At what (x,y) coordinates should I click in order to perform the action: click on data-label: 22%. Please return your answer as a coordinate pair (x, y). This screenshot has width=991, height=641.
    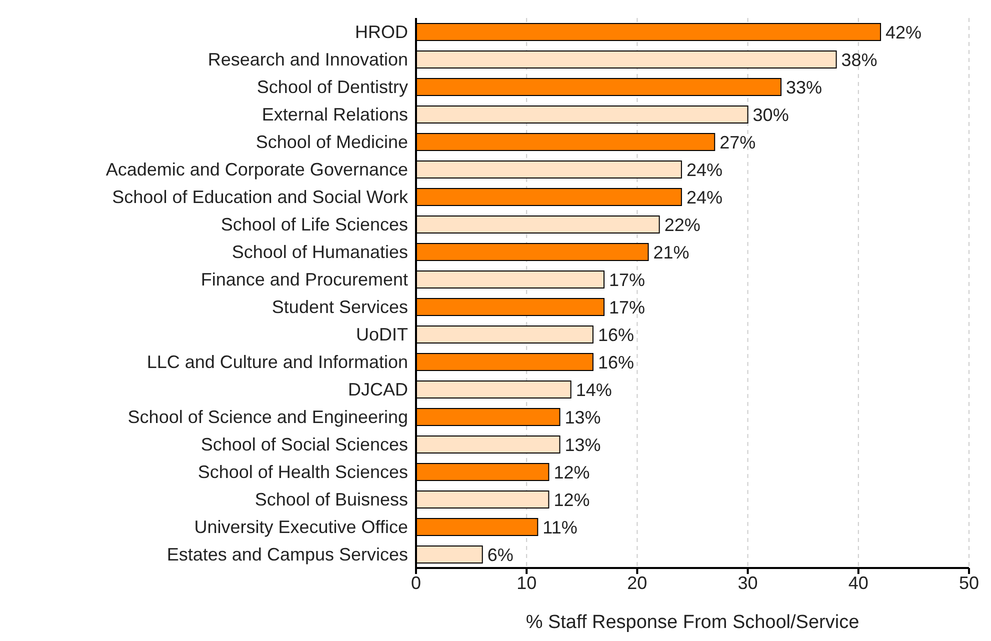
    Looking at the image, I should click on (682, 224).